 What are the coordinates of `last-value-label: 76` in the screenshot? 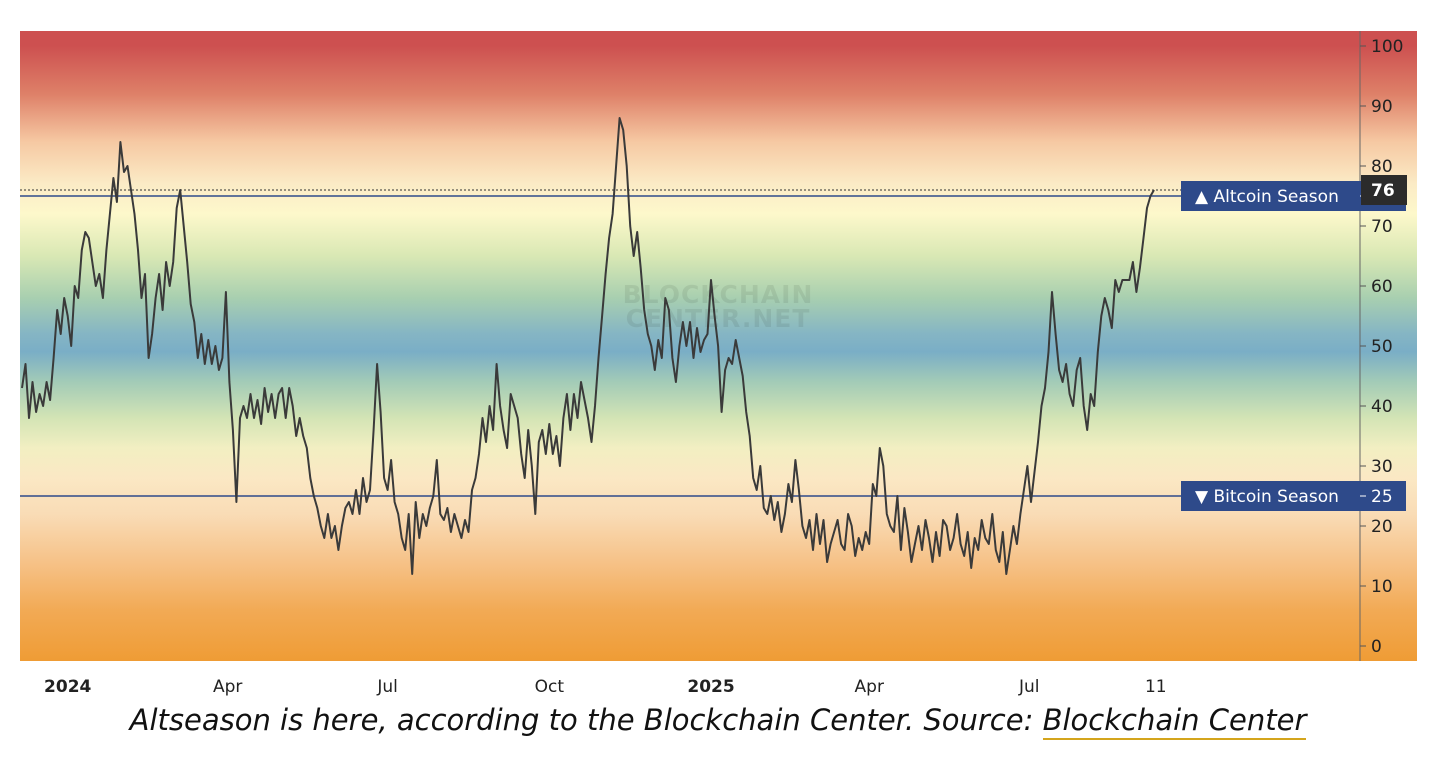 It's located at (1383, 191).